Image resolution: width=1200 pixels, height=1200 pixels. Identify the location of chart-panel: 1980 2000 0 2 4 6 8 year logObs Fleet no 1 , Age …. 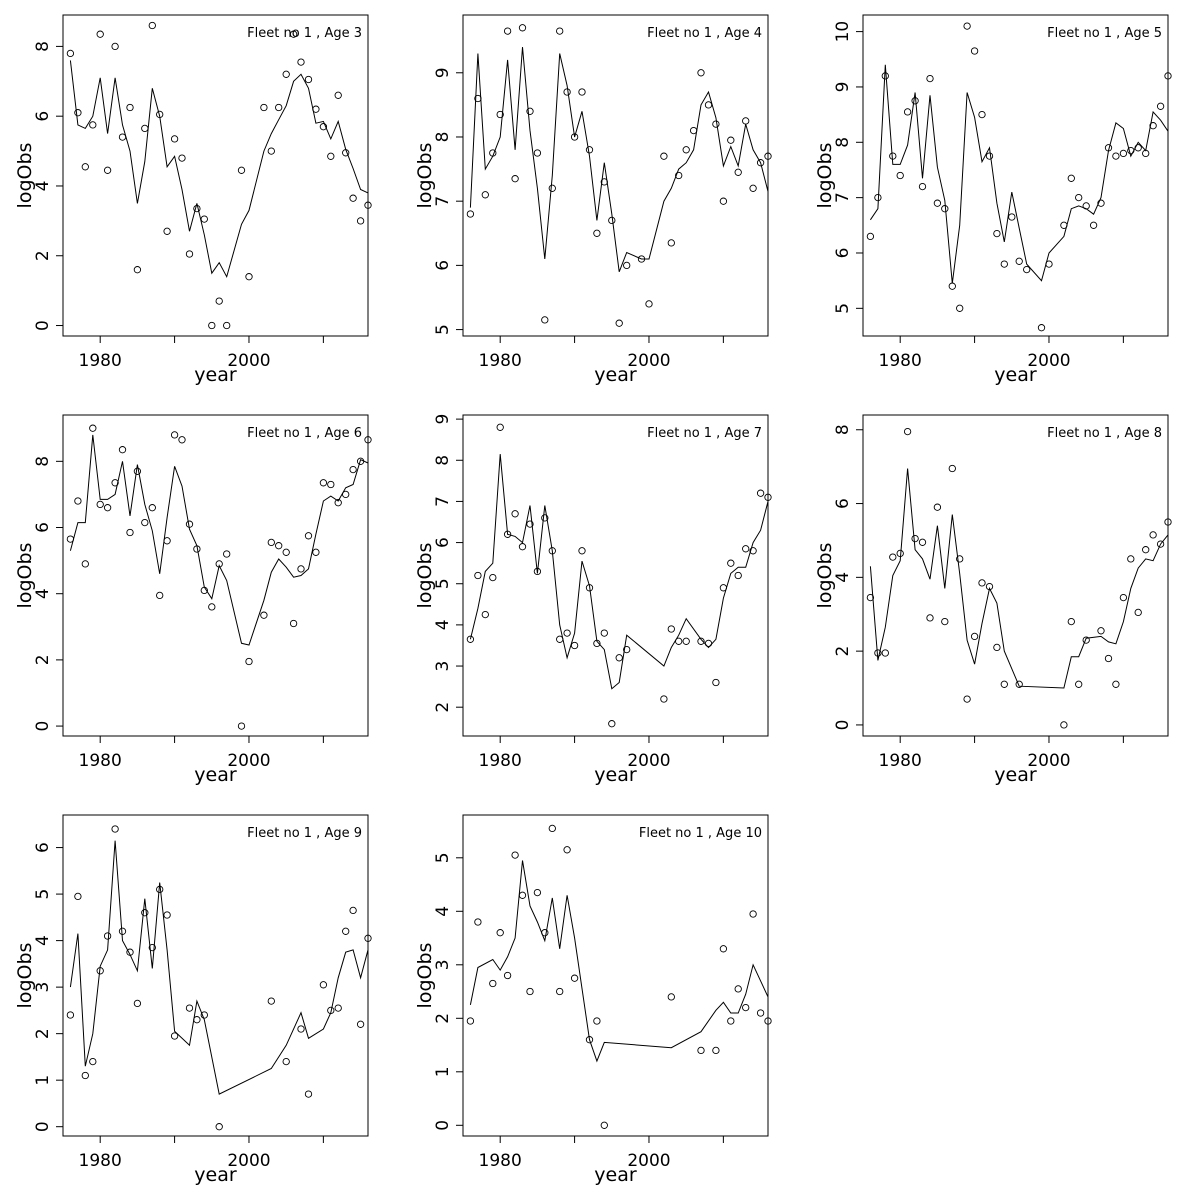
(993, 600).